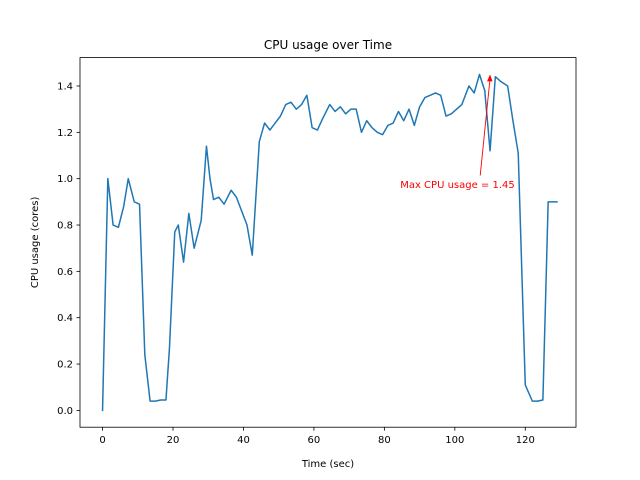 The image size is (640, 480). Describe the element at coordinates (102, 440) in the screenshot. I see `x-tick-label: 0` at that location.